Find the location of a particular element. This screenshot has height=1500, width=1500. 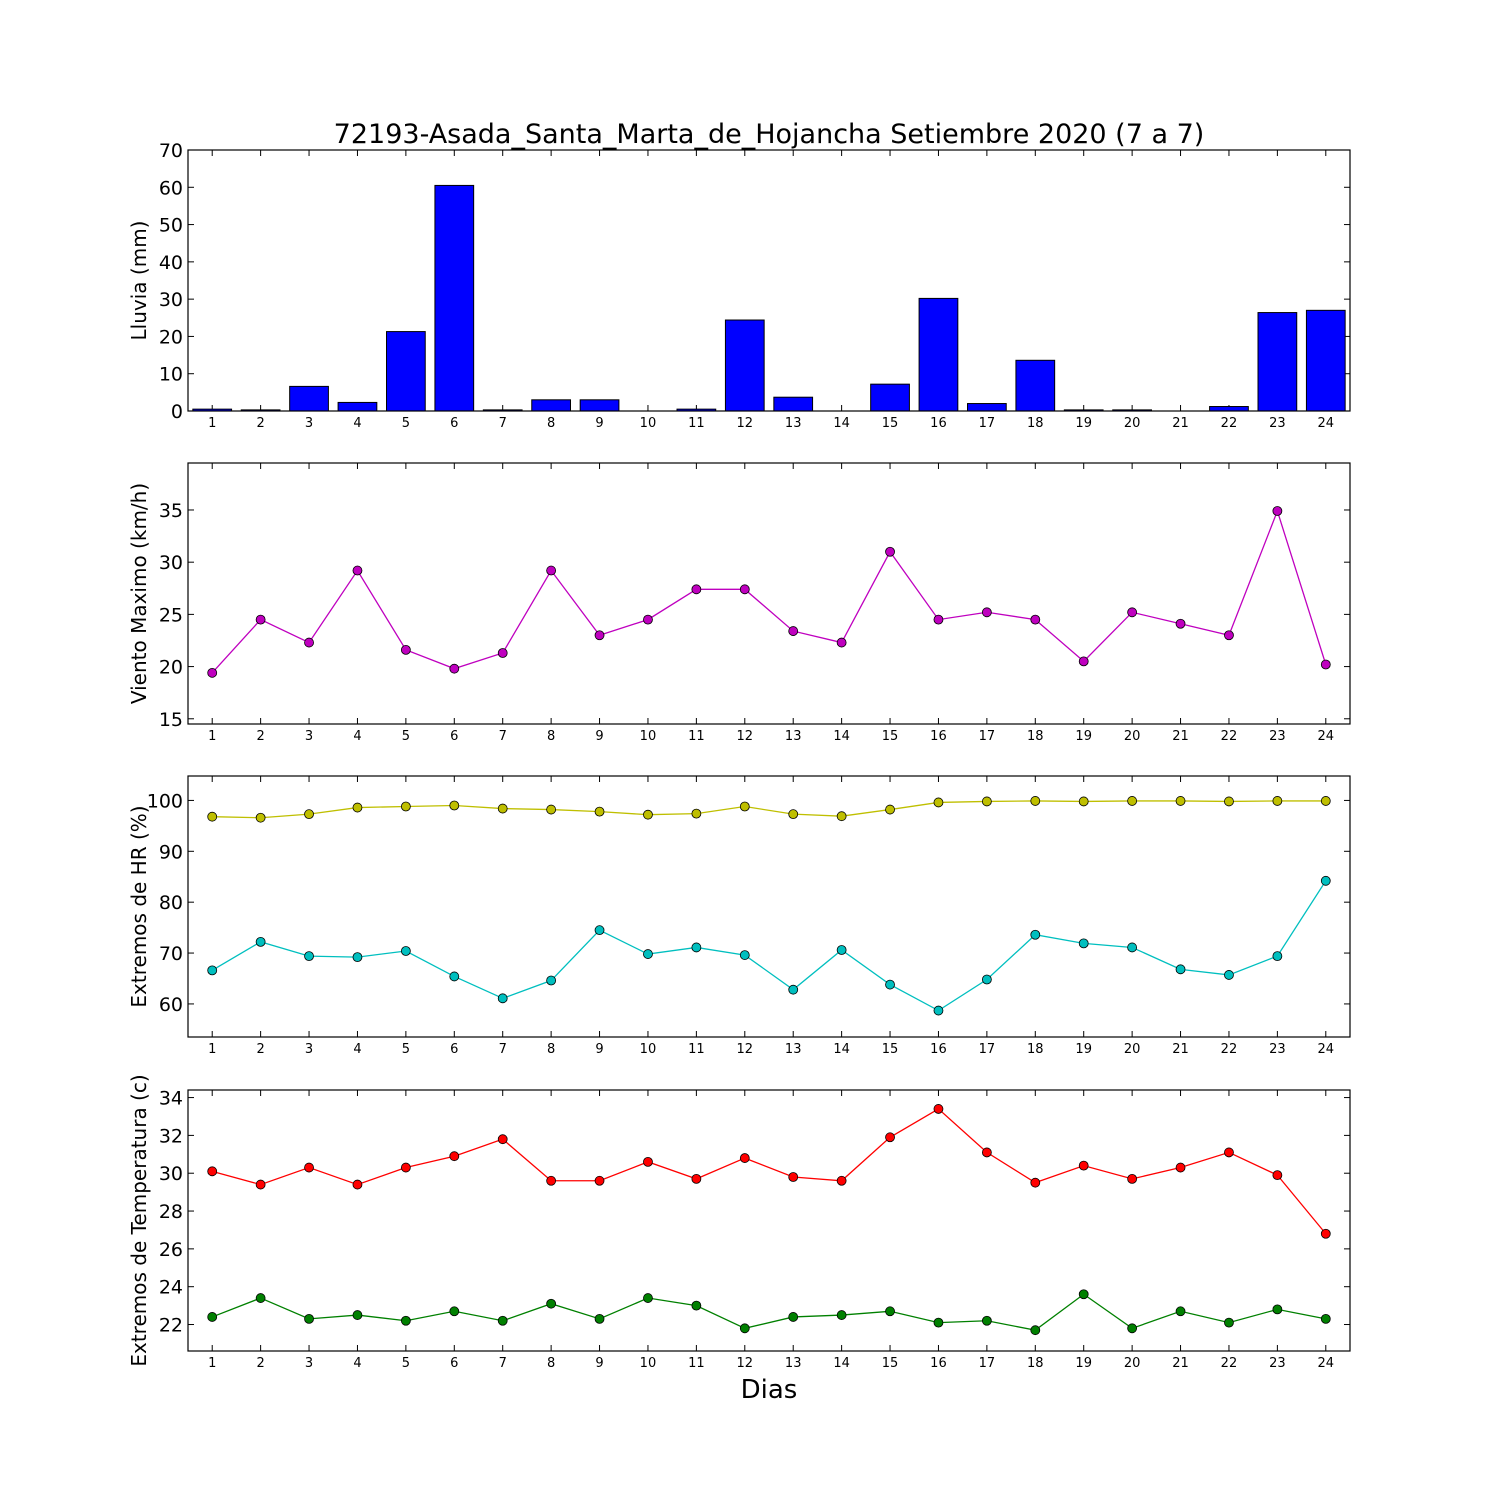

y-tick-label: 22 is located at coordinates (171, 1326).